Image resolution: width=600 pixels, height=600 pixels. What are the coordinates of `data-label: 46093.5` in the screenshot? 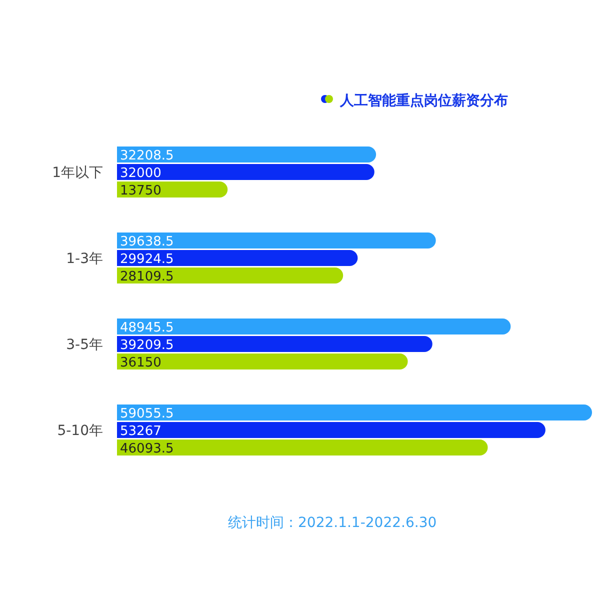 It's located at (147, 449).